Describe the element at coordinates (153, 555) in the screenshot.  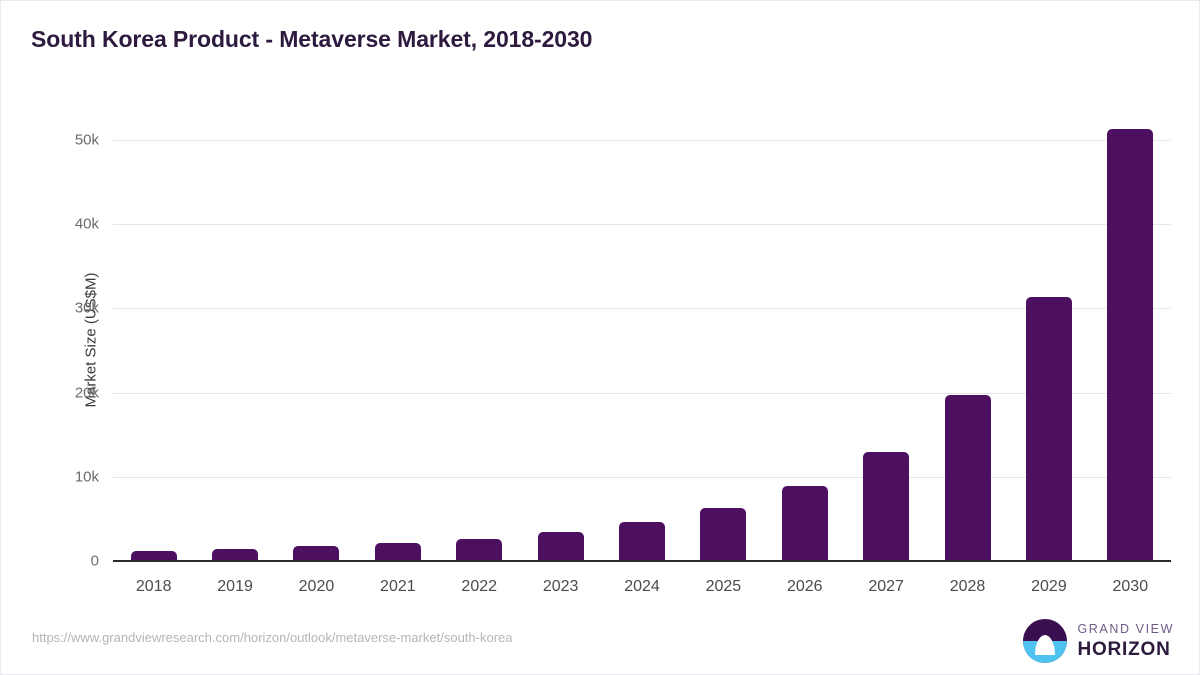
I see `bar-2018` at that location.